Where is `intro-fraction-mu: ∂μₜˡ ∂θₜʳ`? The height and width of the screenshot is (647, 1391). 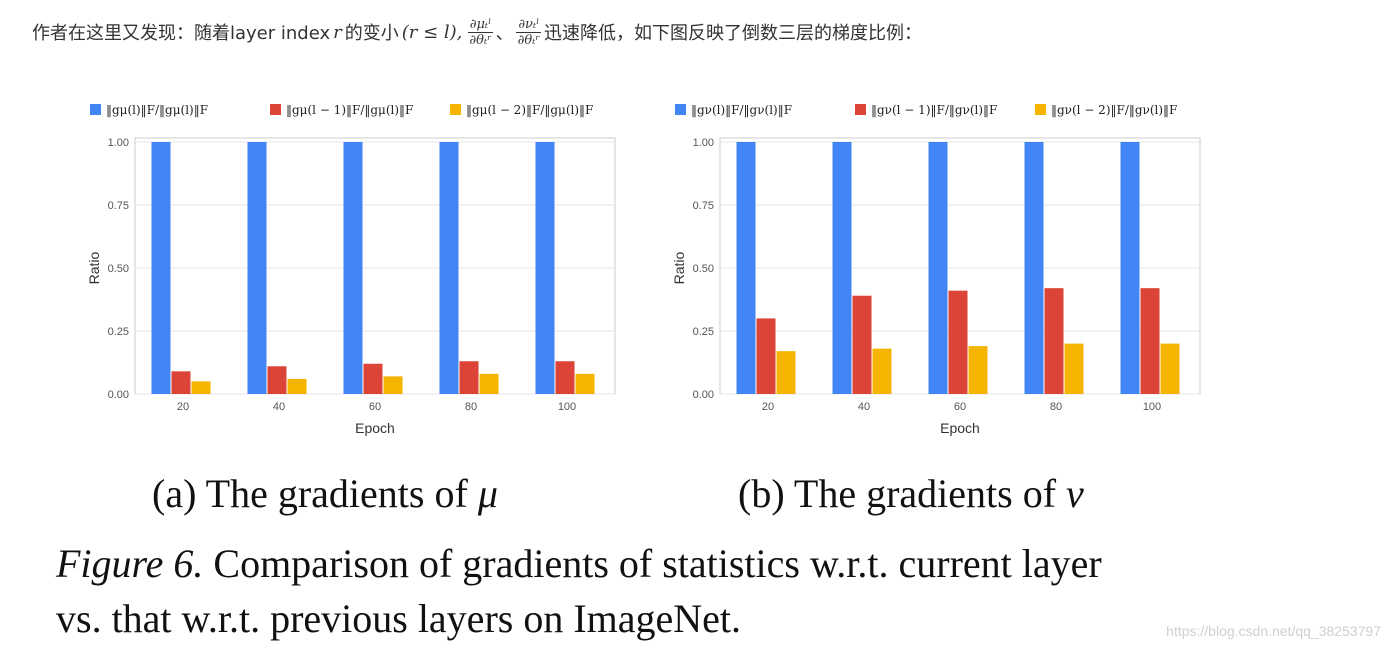
intro-fraction-mu: ∂μₜˡ ∂θₜʳ is located at coordinates (480, 32).